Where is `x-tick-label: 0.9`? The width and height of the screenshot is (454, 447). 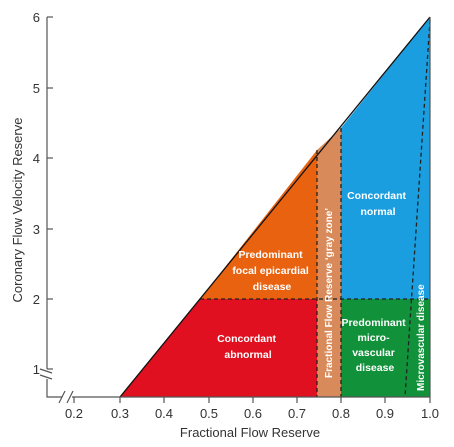
x-tick-label: 0.9 is located at coordinates (385, 413).